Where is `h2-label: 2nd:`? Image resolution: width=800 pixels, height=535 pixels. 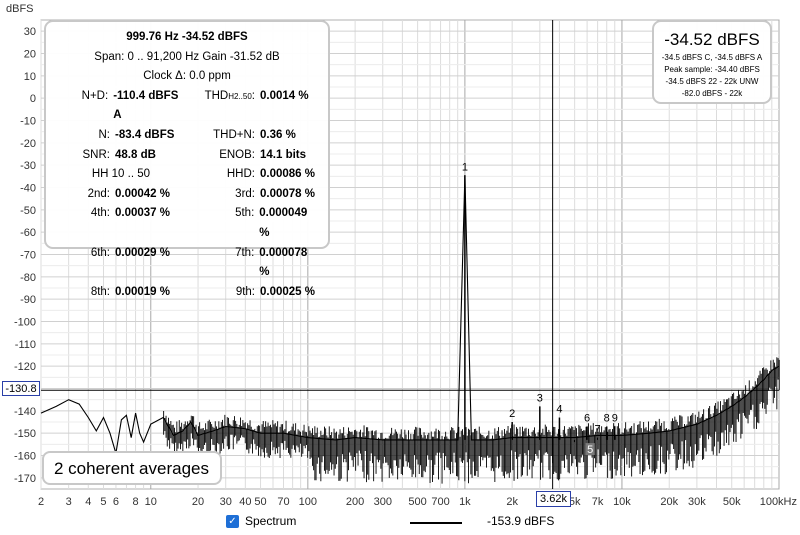 h2-label: 2nd: is located at coordinates (98, 193).